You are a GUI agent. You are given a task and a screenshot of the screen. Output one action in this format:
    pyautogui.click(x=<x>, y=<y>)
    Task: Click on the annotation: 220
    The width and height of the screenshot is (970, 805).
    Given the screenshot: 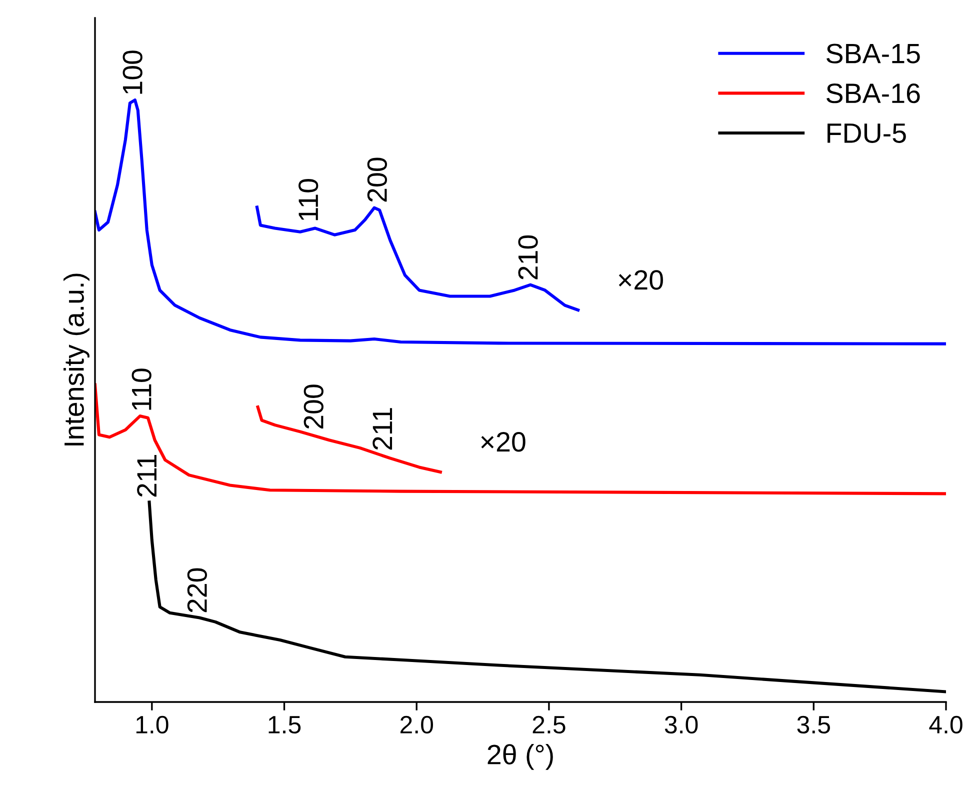 What is the action you would take?
    pyautogui.click(x=197, y=590)
    